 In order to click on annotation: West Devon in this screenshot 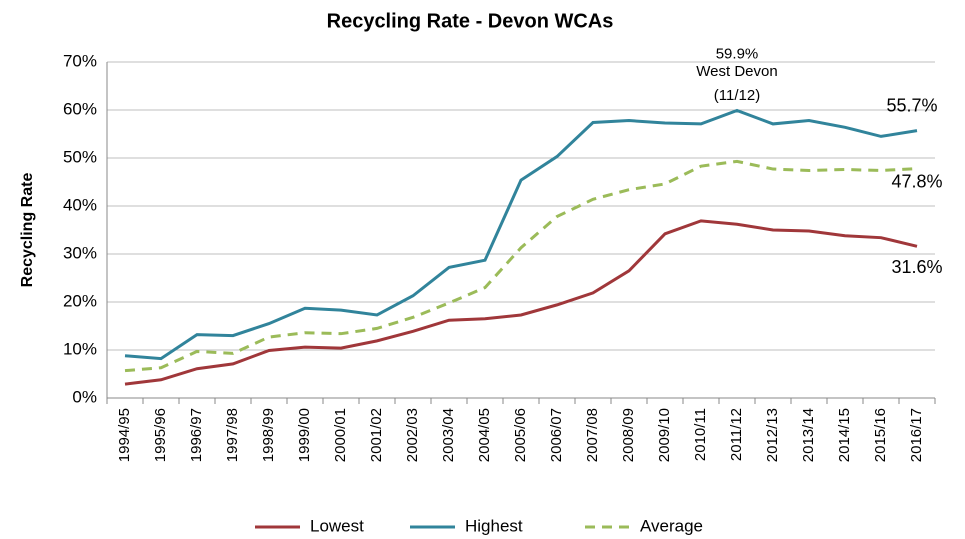, I will do `click(736, 71)`.